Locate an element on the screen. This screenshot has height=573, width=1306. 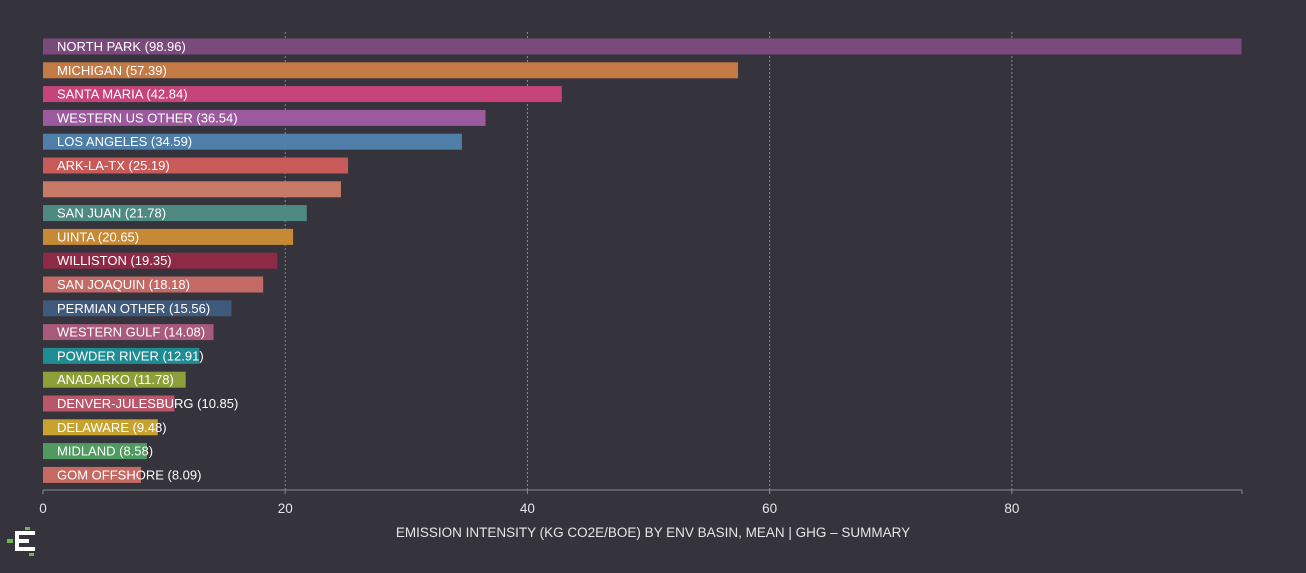
x-tick-label: 0 is located at coordinates (43, 508).